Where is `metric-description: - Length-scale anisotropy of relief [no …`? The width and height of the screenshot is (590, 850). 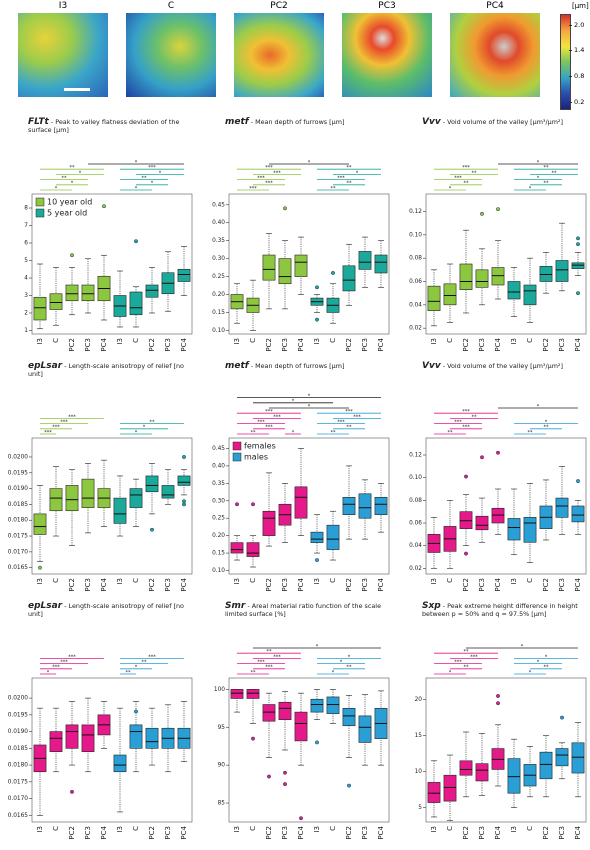
metric-description: - Length-scale anisotropy of relief [no … is located at coordinates (106, 370).